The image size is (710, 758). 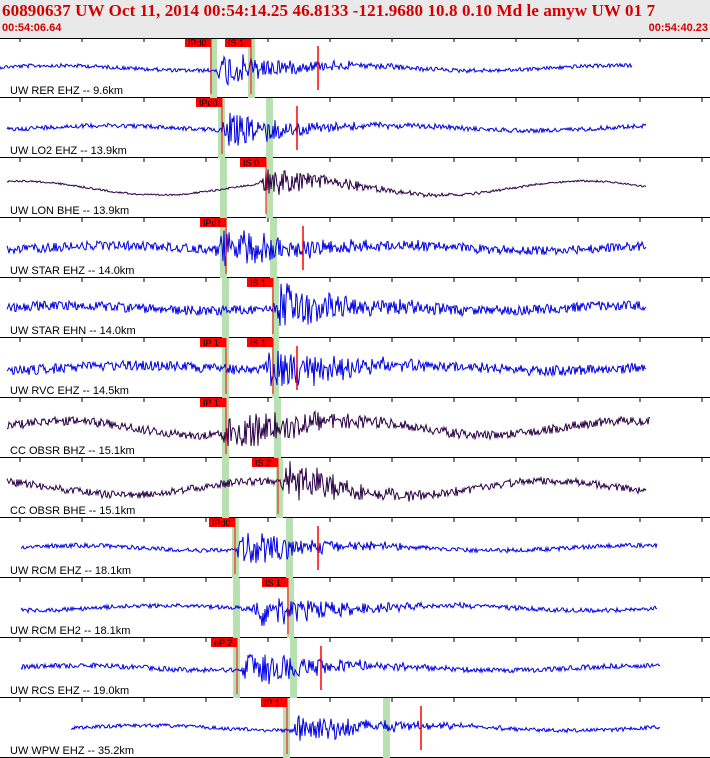 I want to click on pick-flag-label: IS 2, so click(x=263, y=463).